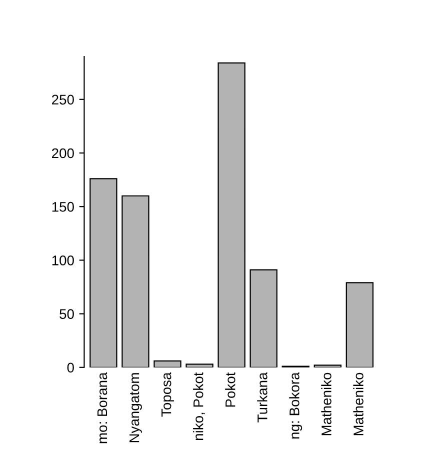 The width and height of the screenshot is (421, 471). What do you see at coordinates (135, 407) in the screenshot?
I see `x-tick-label: Nyangatom` at bounding box center [135, 407].